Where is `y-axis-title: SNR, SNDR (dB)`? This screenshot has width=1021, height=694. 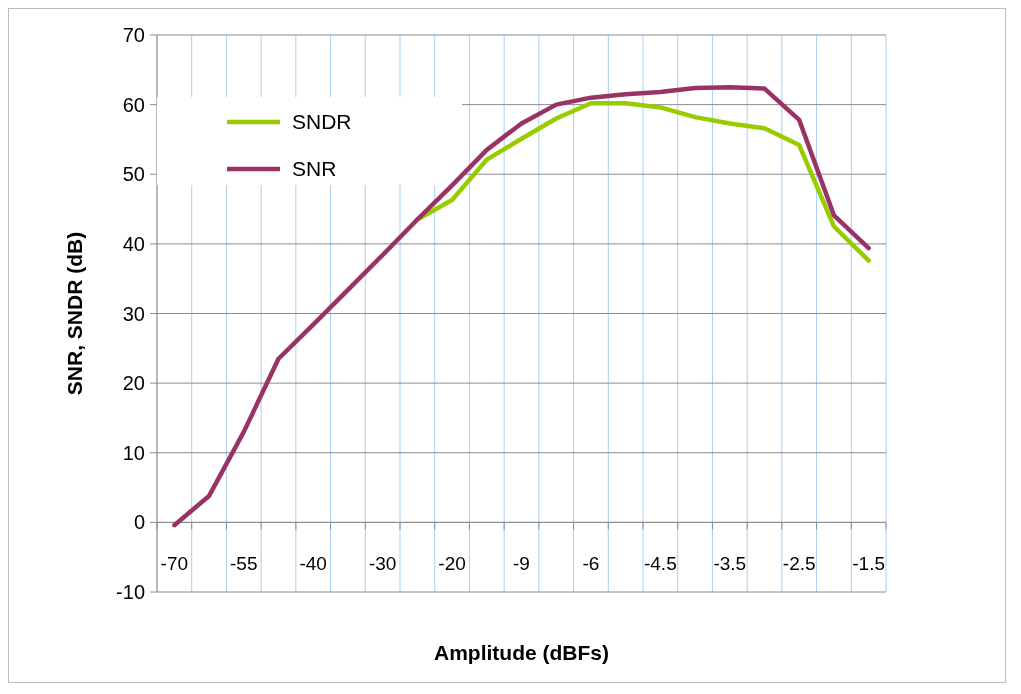 y-axis-title: SNR, SNDR (dB) is located at coordinates (74, 313).